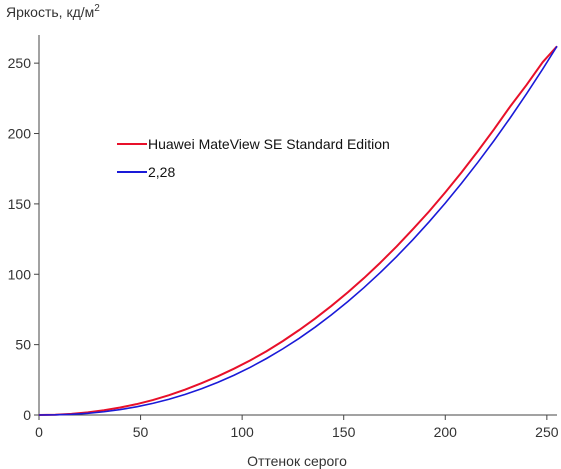  I want to click on x-tick-label: 50, so click(141, 432).